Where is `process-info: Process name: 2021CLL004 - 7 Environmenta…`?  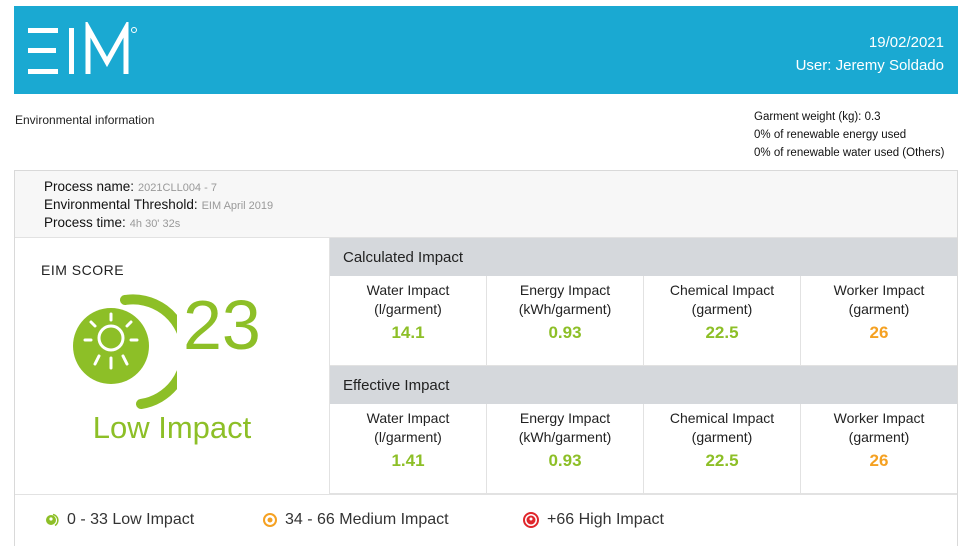 process-info: Process name: 2021CLL004 - 7 Environmenta… is located at coordinates (486, 204).